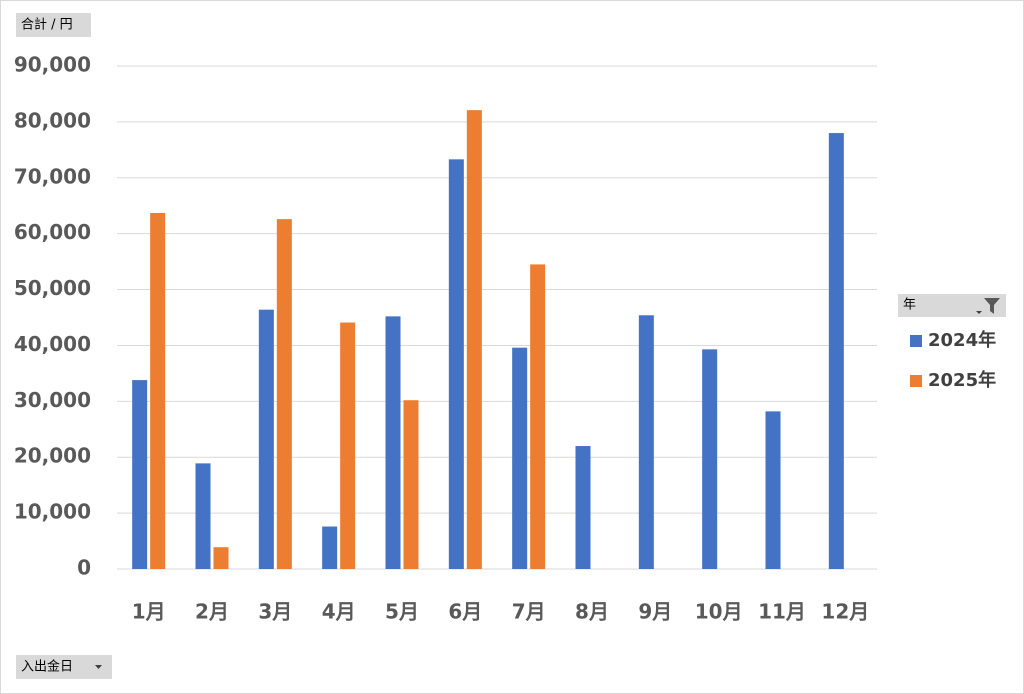  What do you see at coordinates (52, 176) in the screenshot?
I see `y-tick-label: 70,000` at bounding box center [52, 176].